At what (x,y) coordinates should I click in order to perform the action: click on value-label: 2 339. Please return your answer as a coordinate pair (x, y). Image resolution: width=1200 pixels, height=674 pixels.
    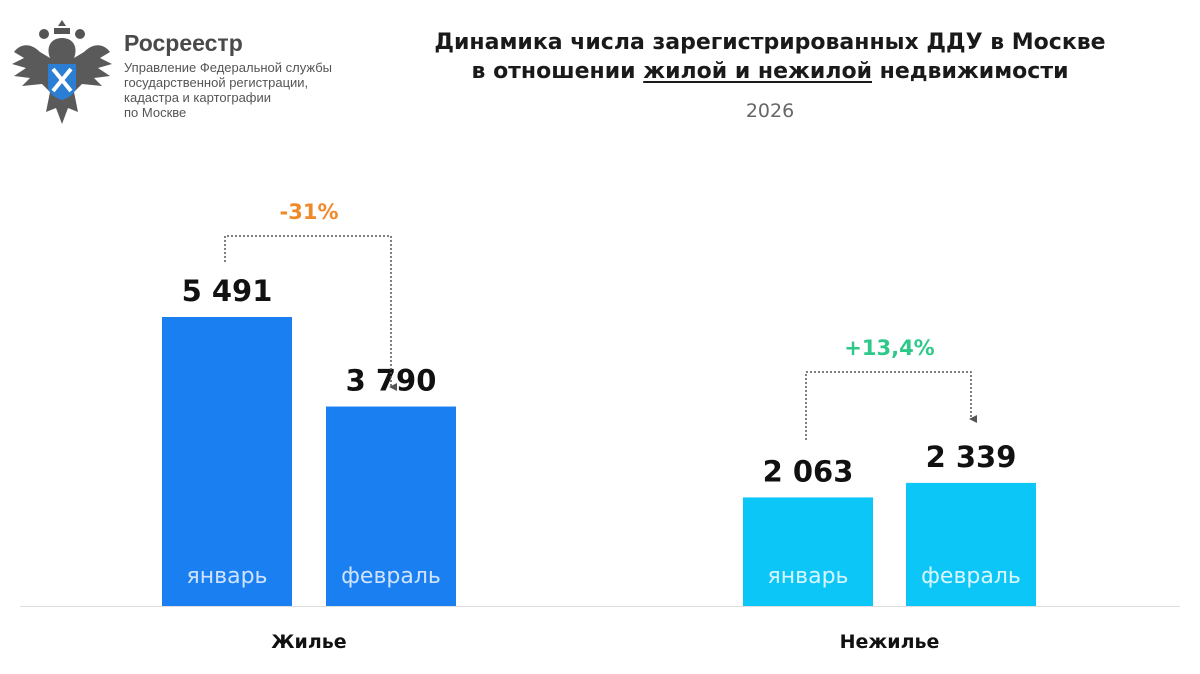
    Looking at the image, I should click on (971, 457).